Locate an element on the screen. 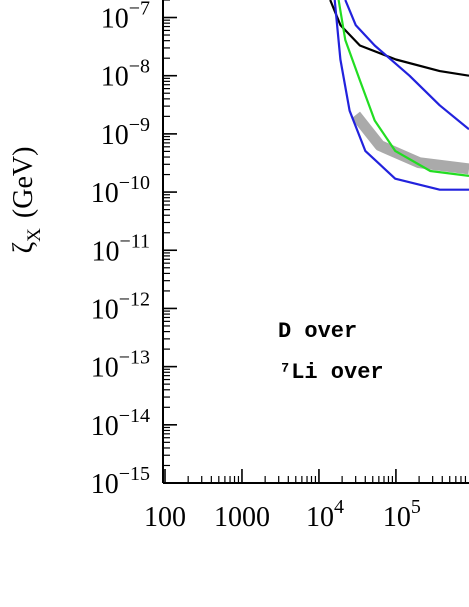  y-tick-exponent: −7 is located at coordinates (139, 10).